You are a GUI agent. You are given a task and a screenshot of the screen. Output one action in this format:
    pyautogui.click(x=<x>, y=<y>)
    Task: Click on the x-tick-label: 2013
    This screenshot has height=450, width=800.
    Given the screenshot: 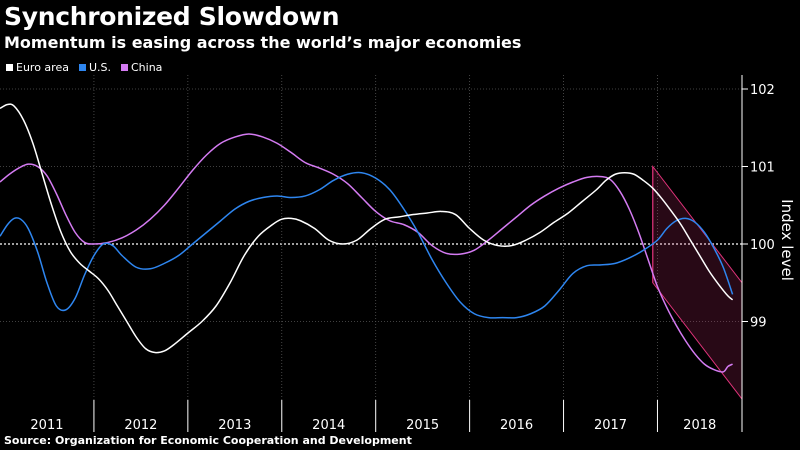 What is the action you would take?
    pyautogui.click(x=234, y=425)
    